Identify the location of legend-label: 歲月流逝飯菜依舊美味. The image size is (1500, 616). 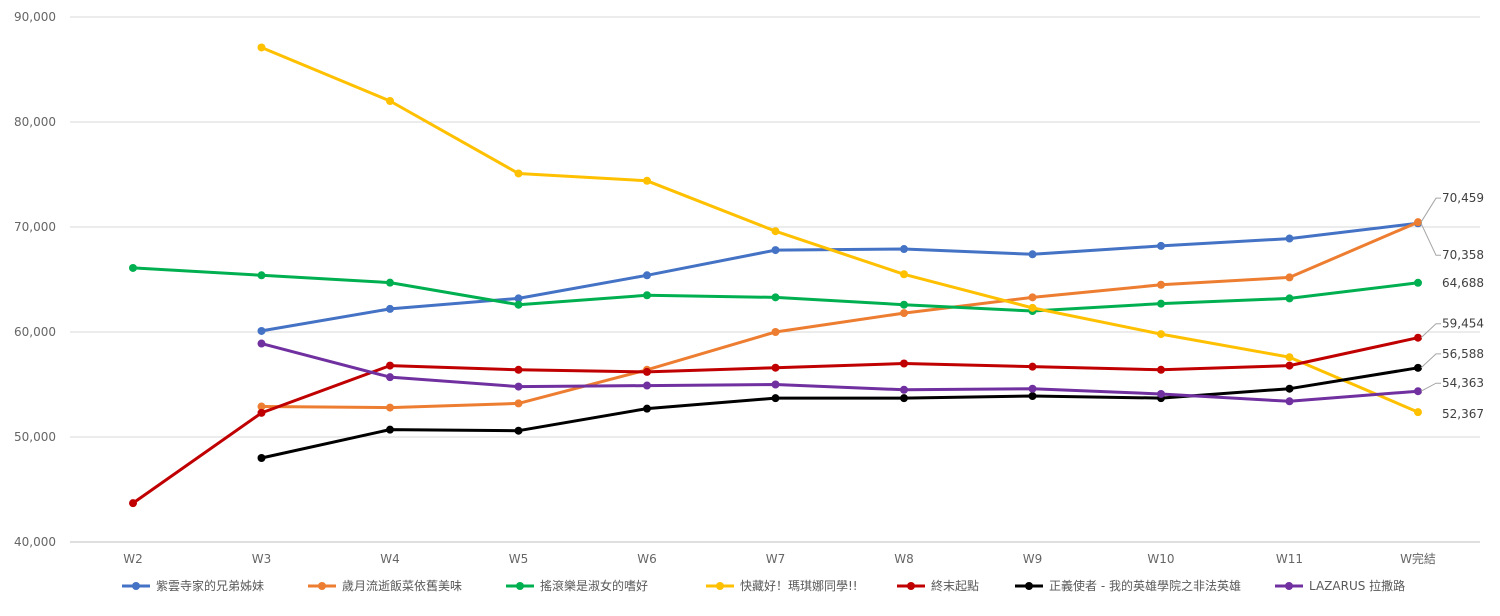
(402, 585).